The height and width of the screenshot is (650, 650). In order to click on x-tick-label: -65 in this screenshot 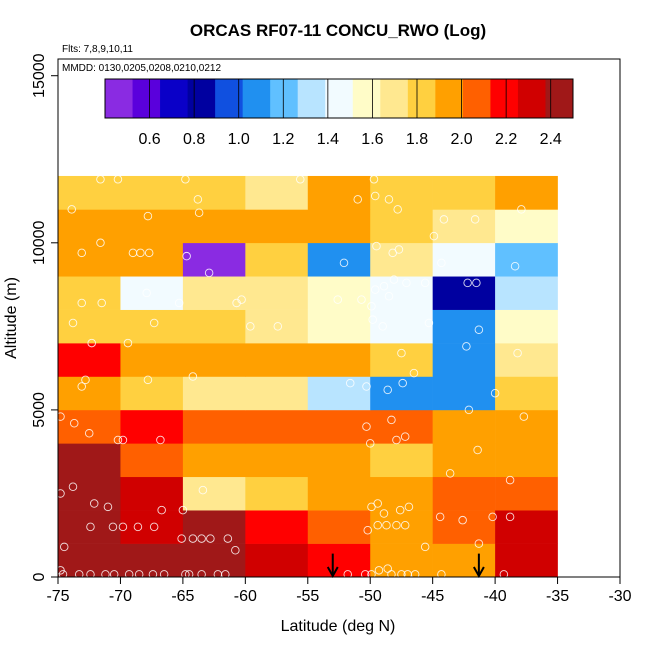, I will do `click(182, 596)`.